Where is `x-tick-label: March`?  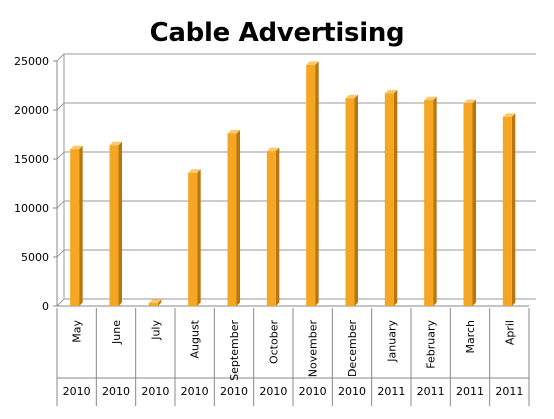
x-tick-label: March is located at coordinates (470, 337).